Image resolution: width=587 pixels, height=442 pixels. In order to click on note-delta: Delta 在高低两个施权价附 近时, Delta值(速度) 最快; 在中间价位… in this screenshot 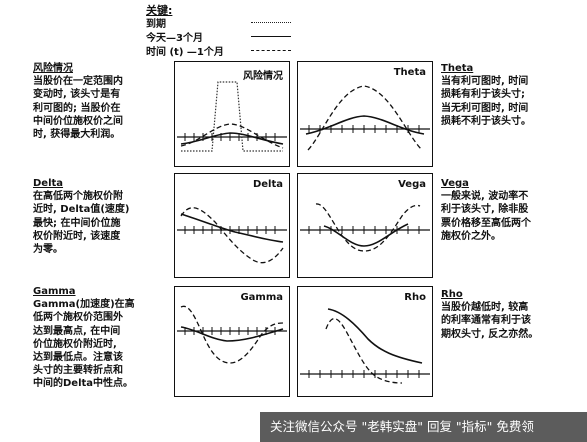, I will do `click(91, 216)`.